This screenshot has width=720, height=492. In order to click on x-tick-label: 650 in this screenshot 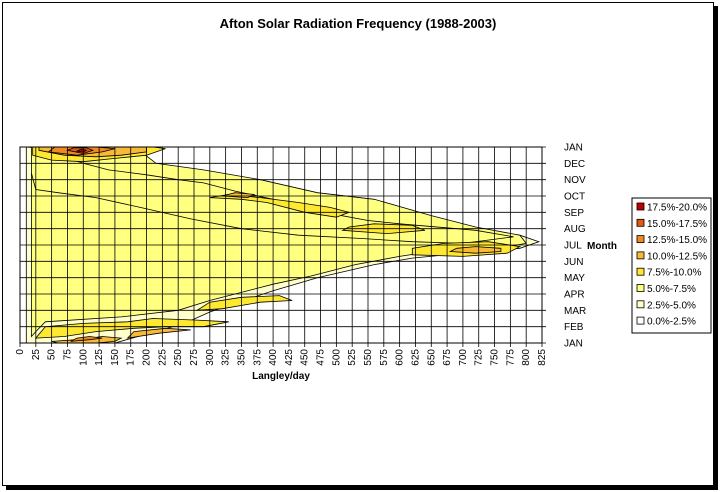, I will do `click(431, 357)`.